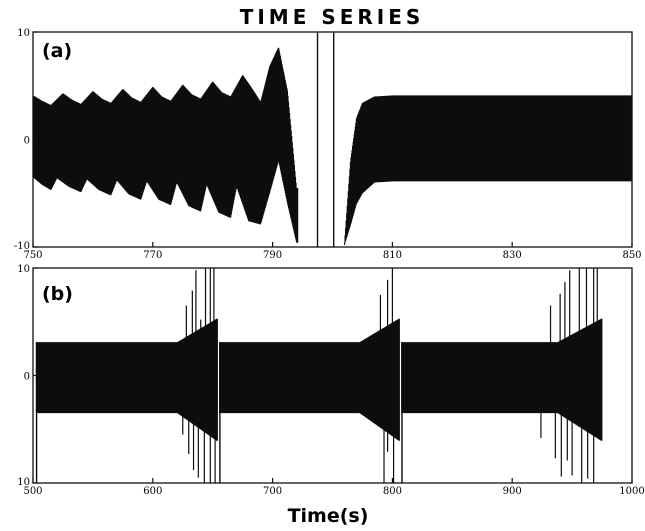 The image size is (645, 531). What do you see at coordinates (512, 255) in the screenshot?
I see `panel-a-x-tick-label: 830` at bounding box center [512, 255].